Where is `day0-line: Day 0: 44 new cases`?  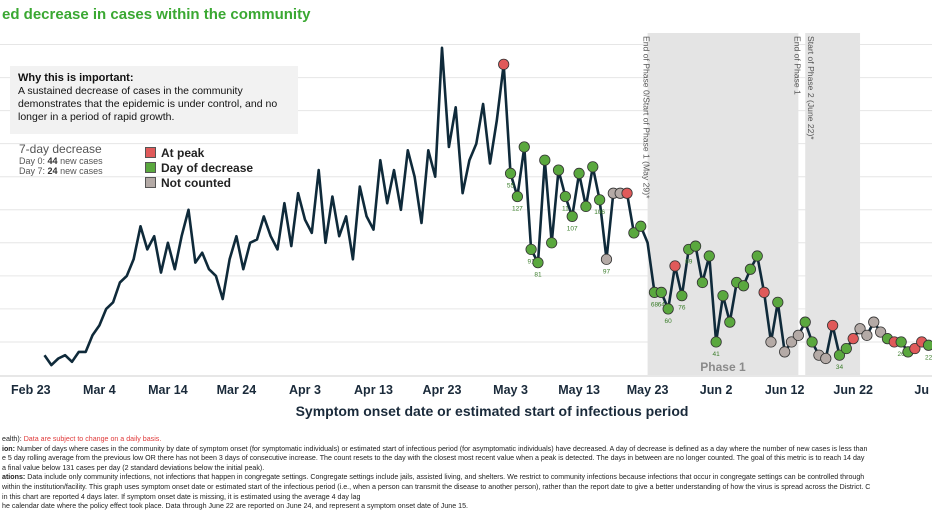
day0-line: Day 0: 44 new cases is located at coordinates (61, 161).